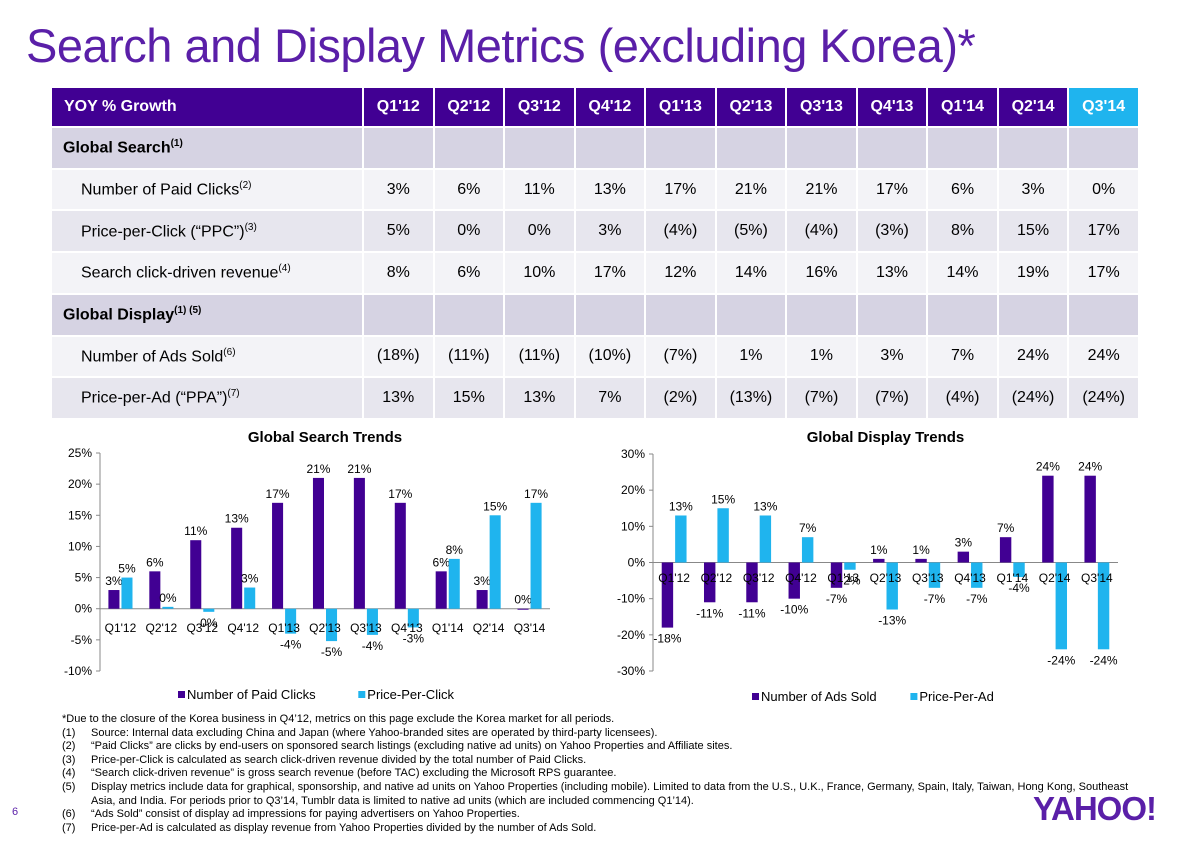  What do you see at coordinates (127, 569) in the screenshot?
I see `data-label: 5%` at bounding box center [127, 569].